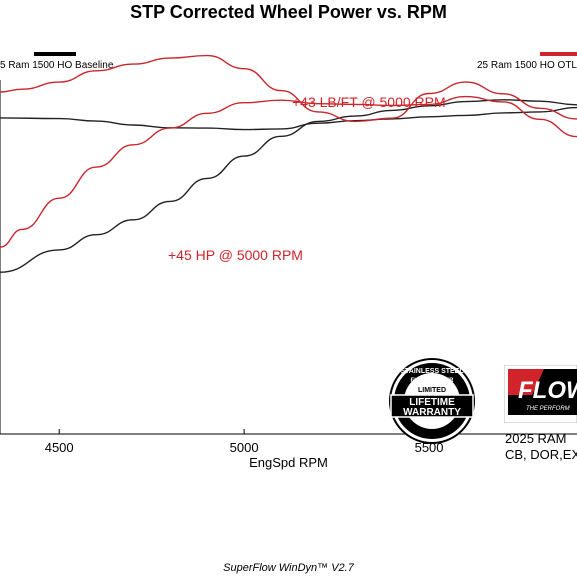 The image size is (577, 577). I want to click on software-credit: SuperFlow WinDyn™ V2.7, so click(288, 568).